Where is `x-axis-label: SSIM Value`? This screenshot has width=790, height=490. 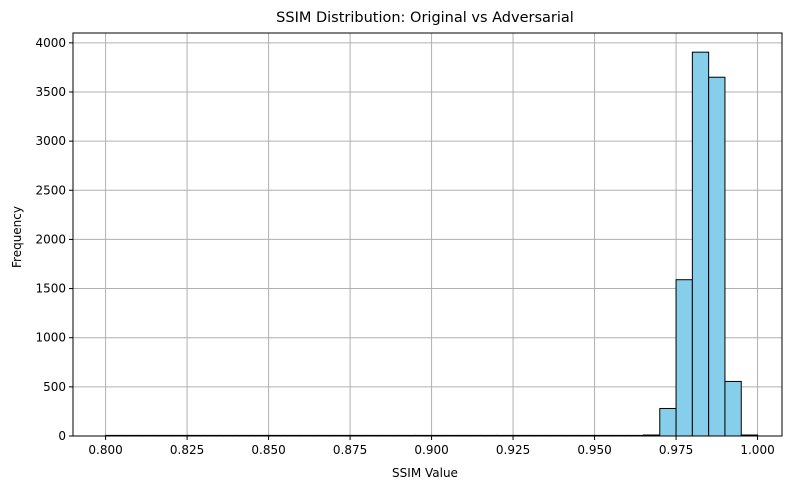 x-axis-label: SSIM Value is located at coordinates (425, 473).